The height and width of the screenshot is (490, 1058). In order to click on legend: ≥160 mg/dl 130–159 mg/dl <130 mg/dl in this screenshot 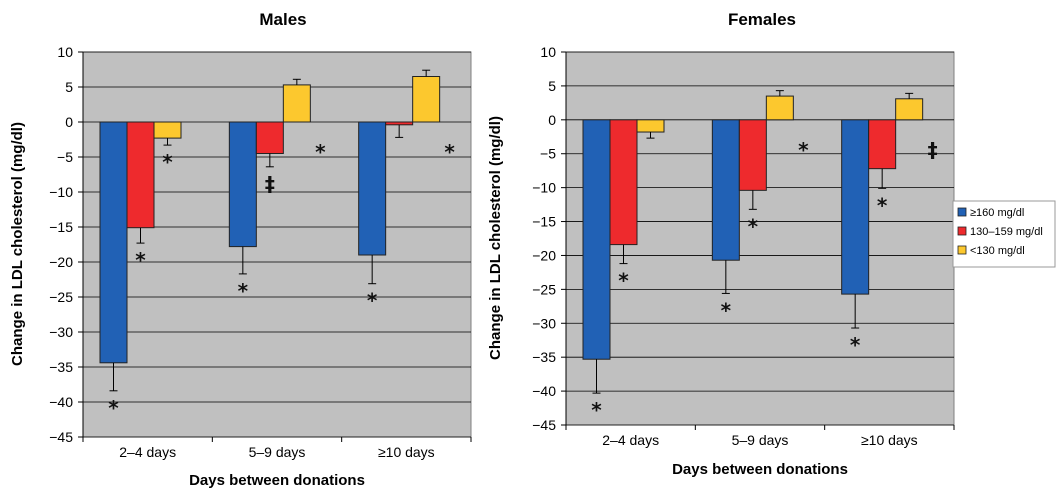, I will do `click(1004, 234)`.